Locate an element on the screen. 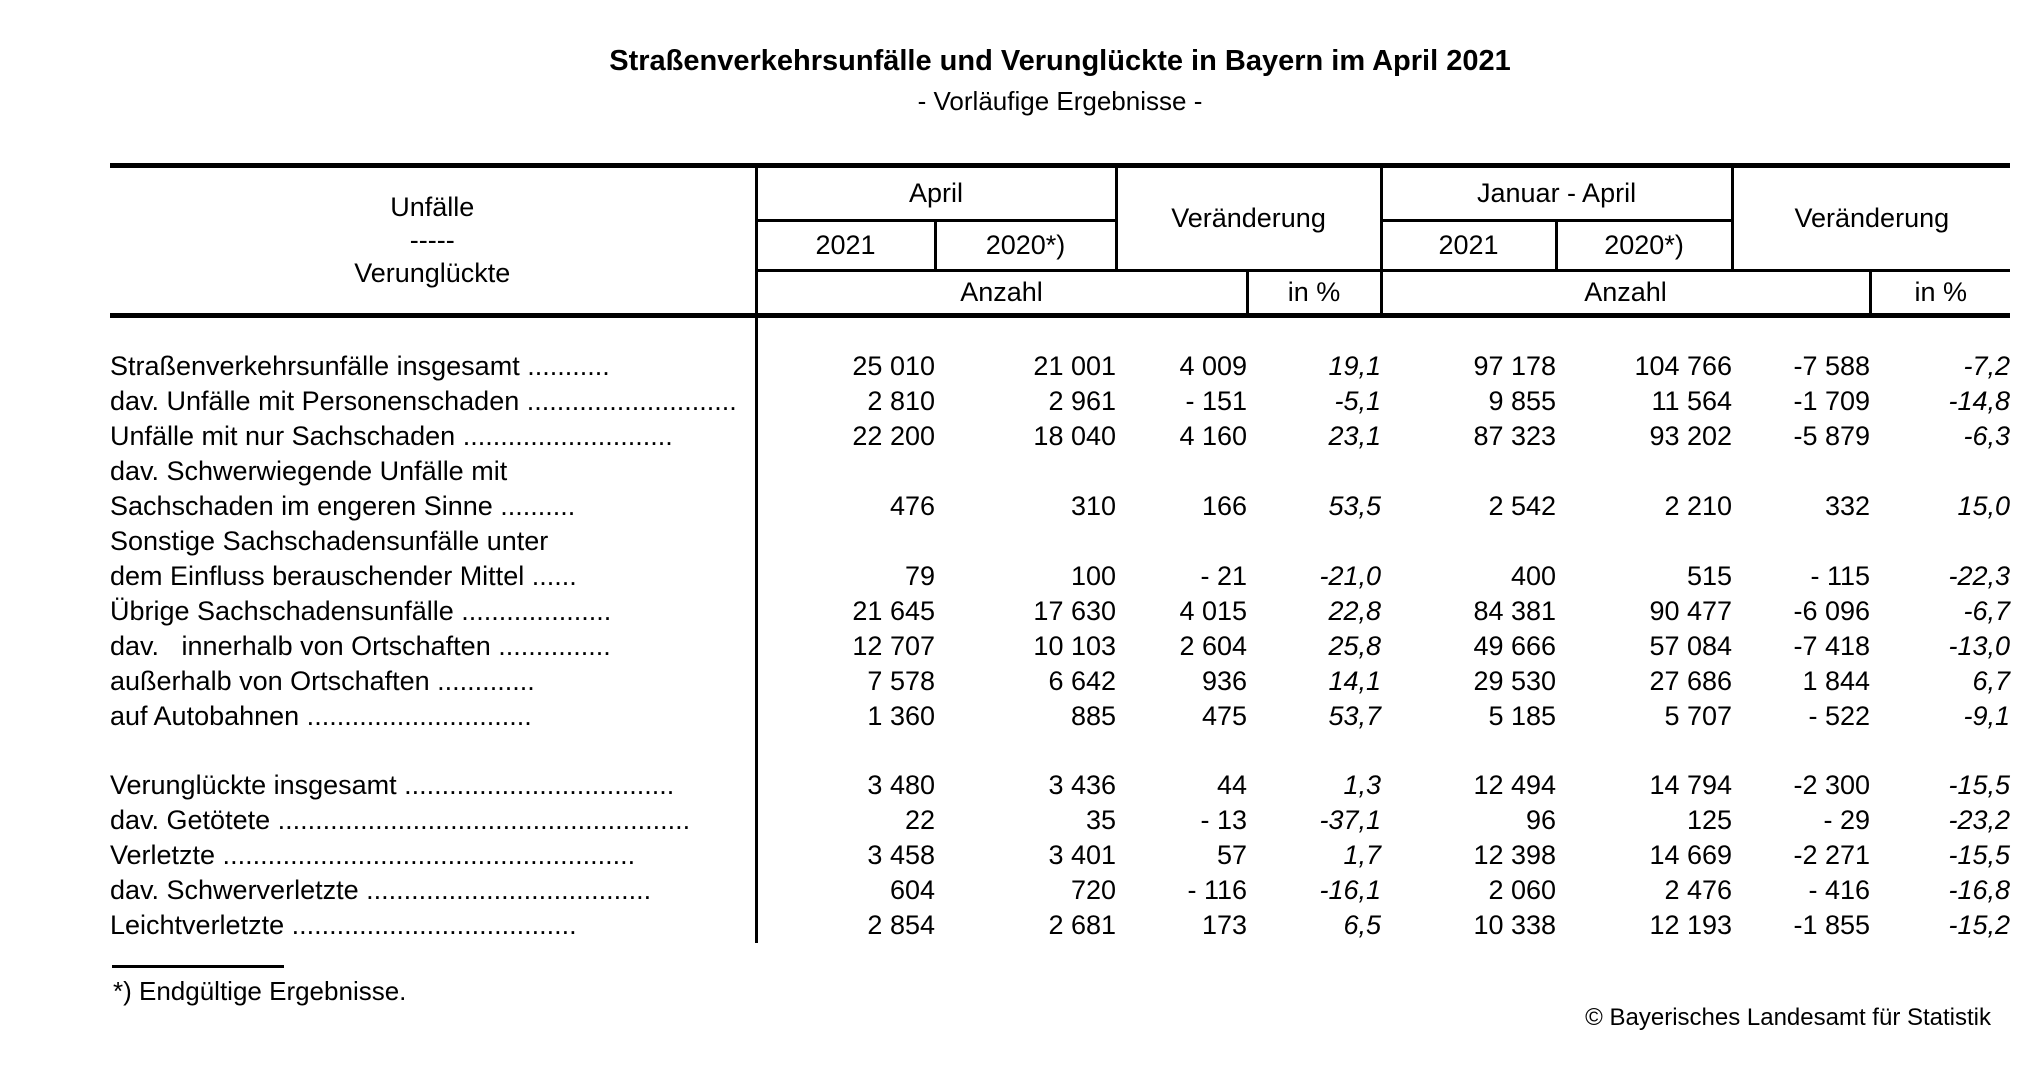  cell-value: 1 844 is located at coordinates (1836, 681).